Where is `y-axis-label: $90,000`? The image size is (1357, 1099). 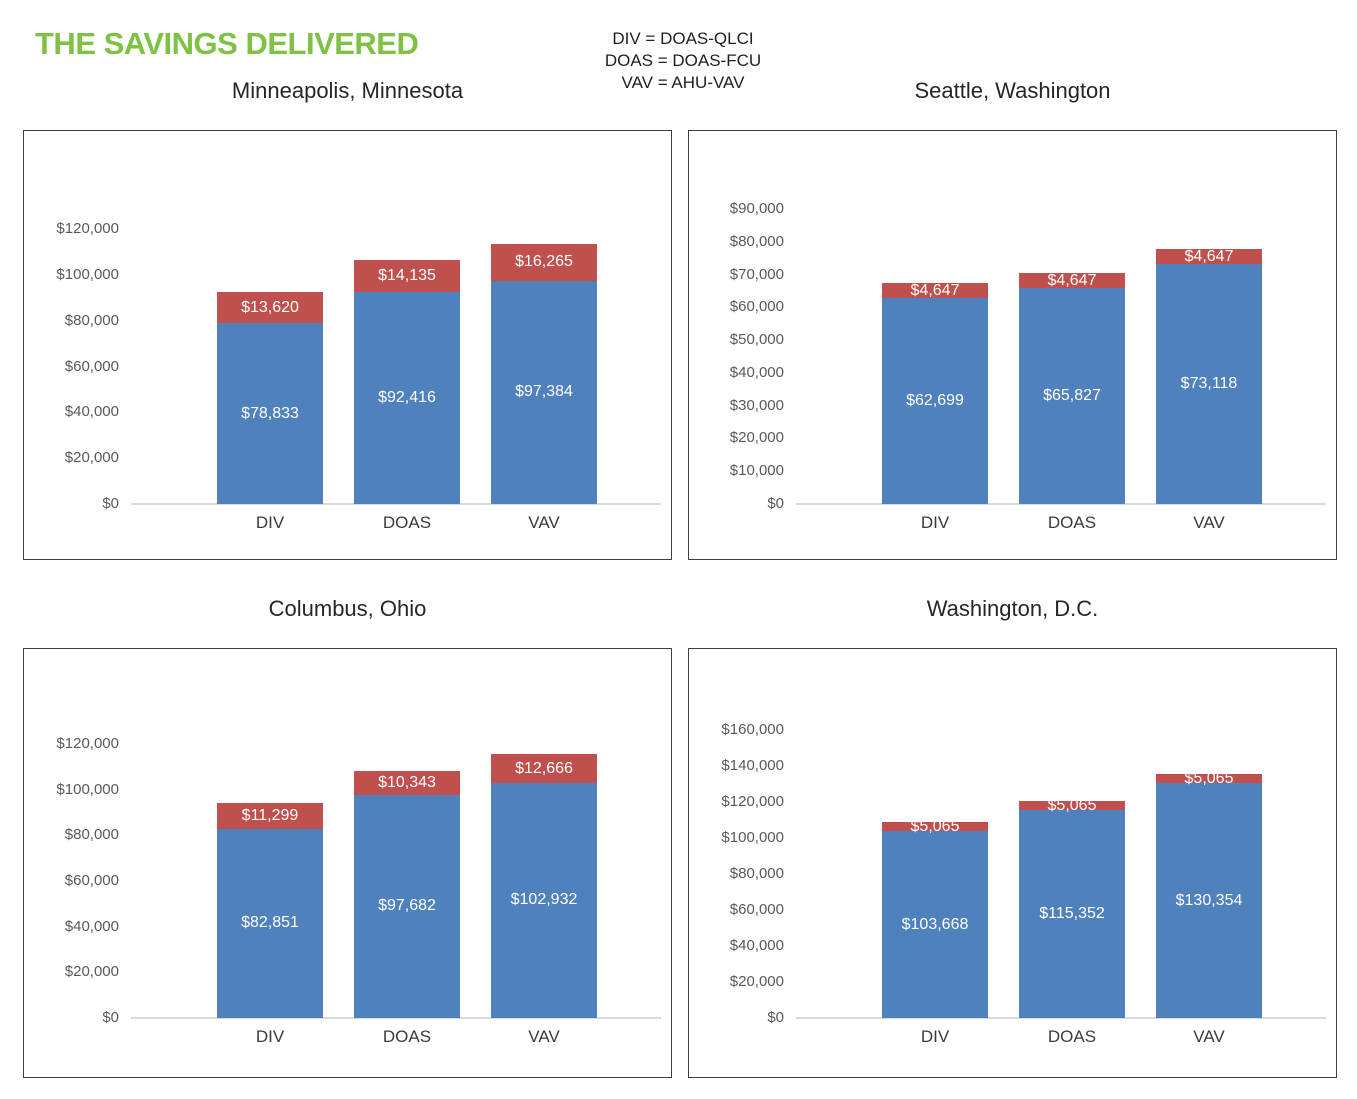 y-axis-label: $90,000 is located at coordinates (756, 208).